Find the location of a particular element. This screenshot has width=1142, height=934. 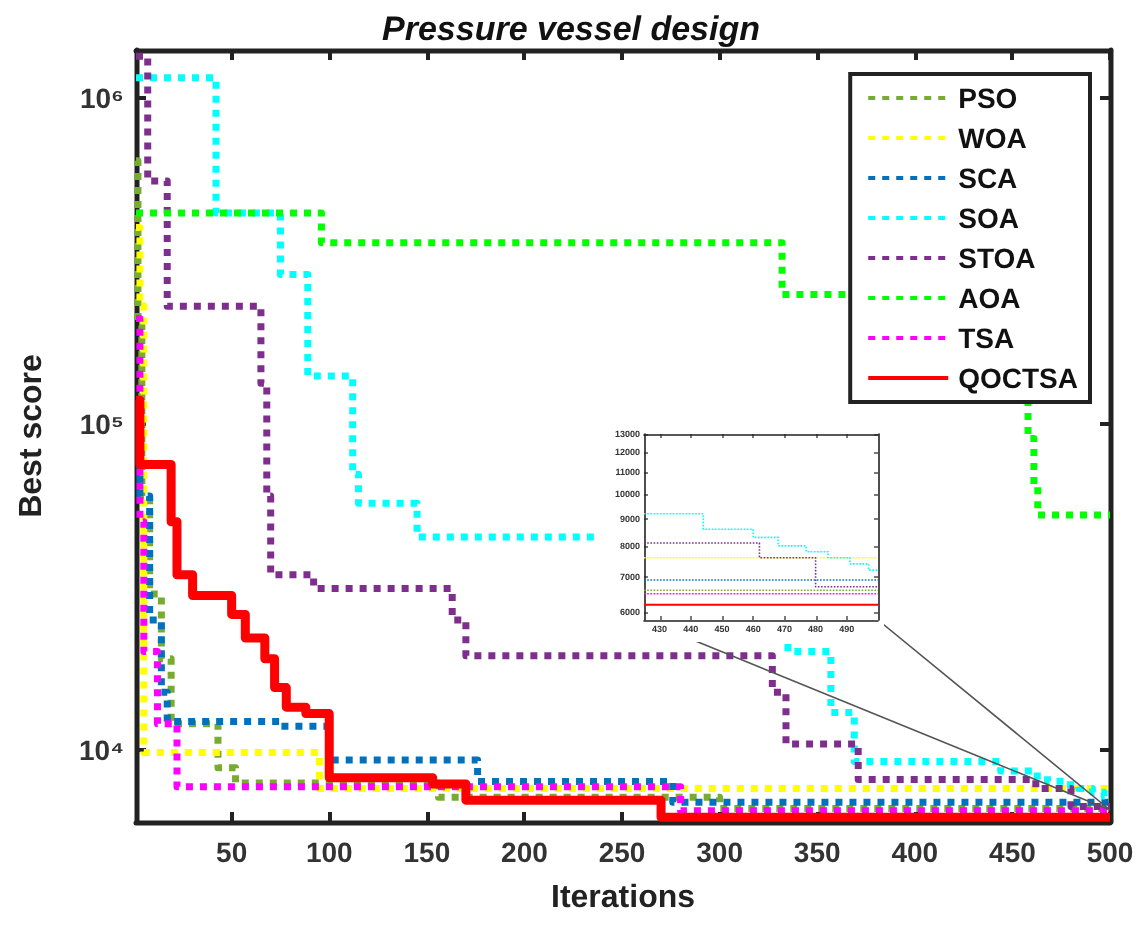

y-tick-label: 10⁶ is located at coordinates (101, 97).